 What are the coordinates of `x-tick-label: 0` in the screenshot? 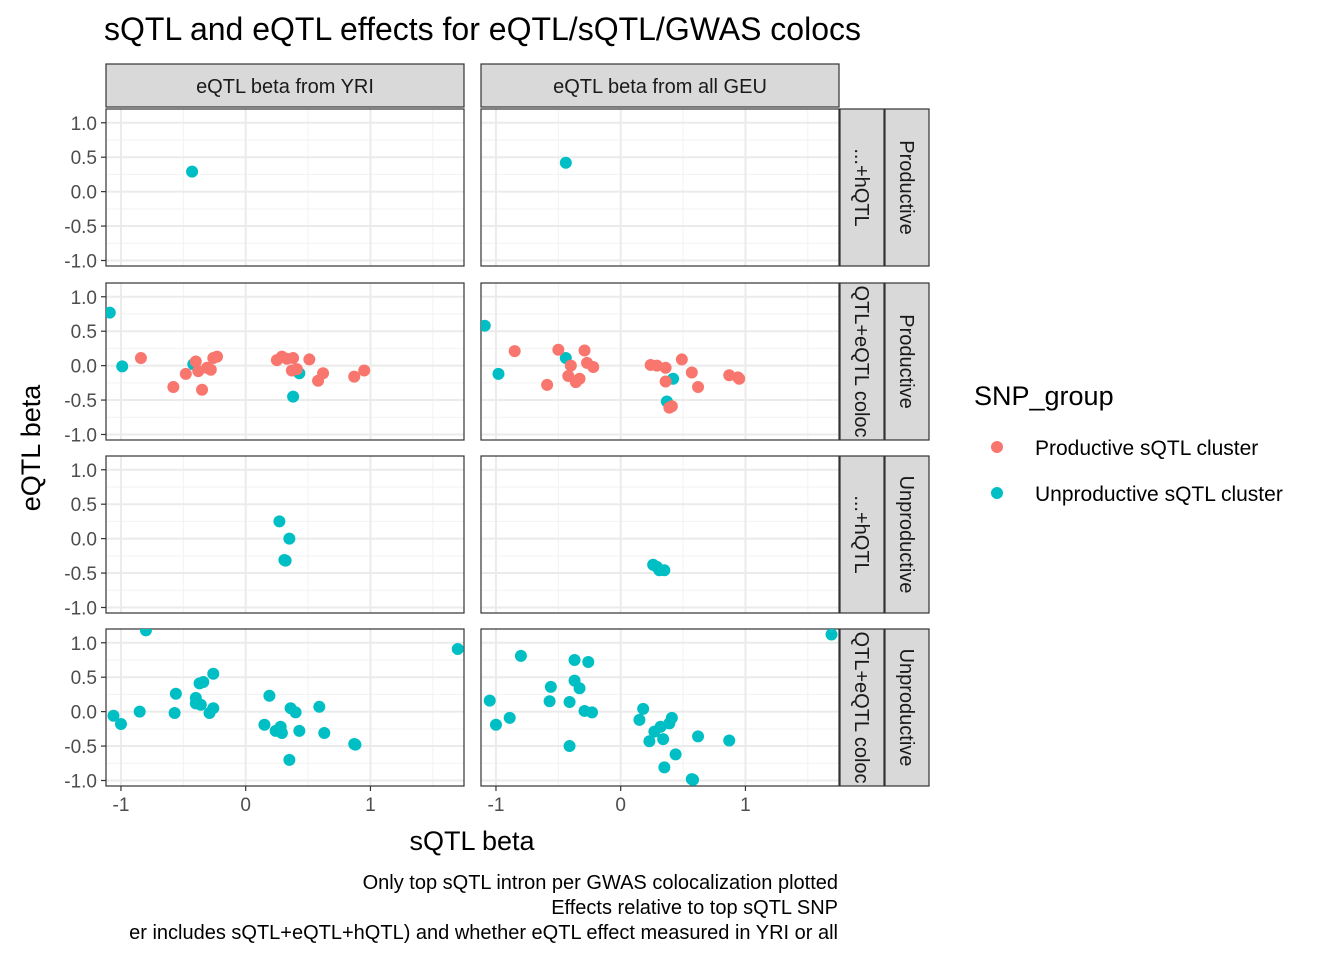 It's located at (620, 805).